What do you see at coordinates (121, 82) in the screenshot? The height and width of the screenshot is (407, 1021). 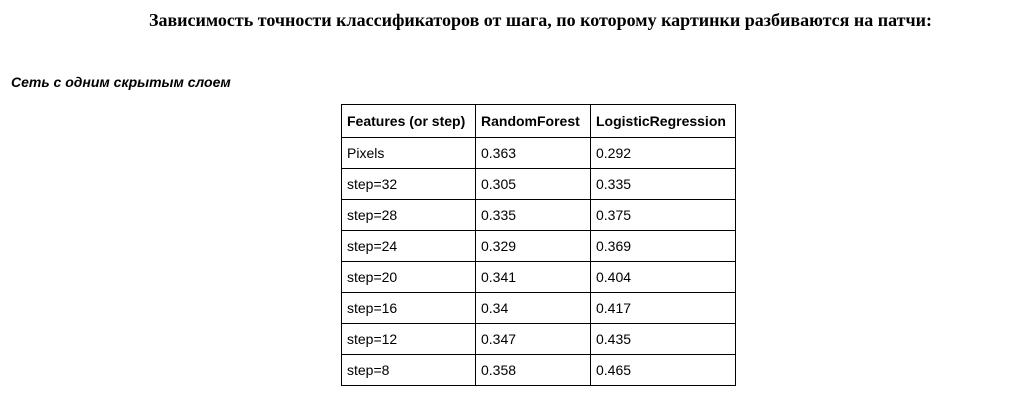 I see `section-heading: Сеть с одним скрытым слоем` at bounding box center [121, 82].